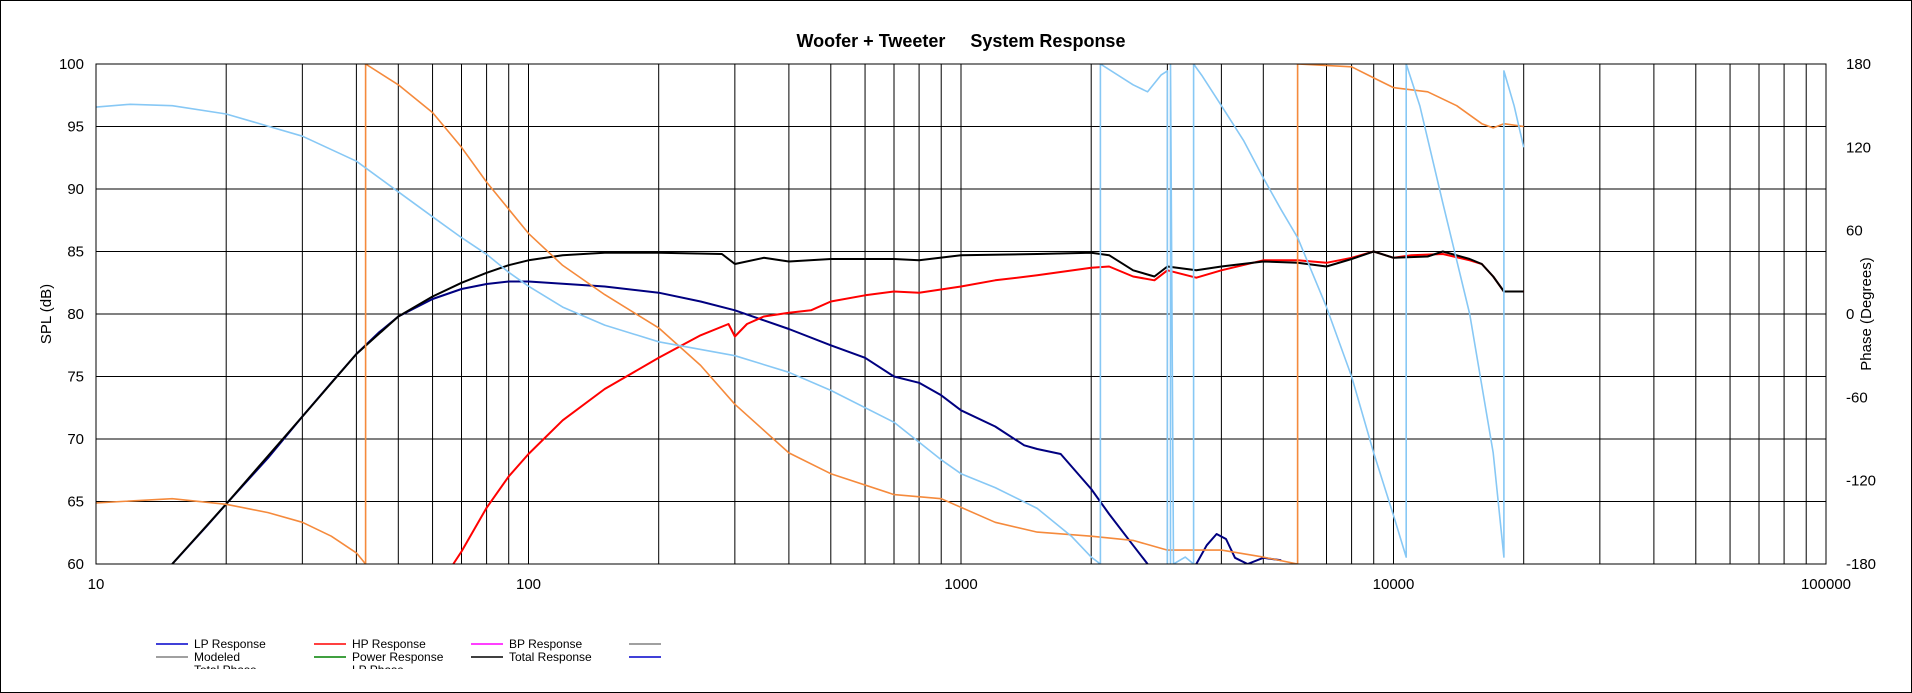 This screenshot has width=1912, height=693. What do you see at coordinates (960, 584) in the screenshot?
I see `x-tick-label: 1000` at bounding box center [960, 584].